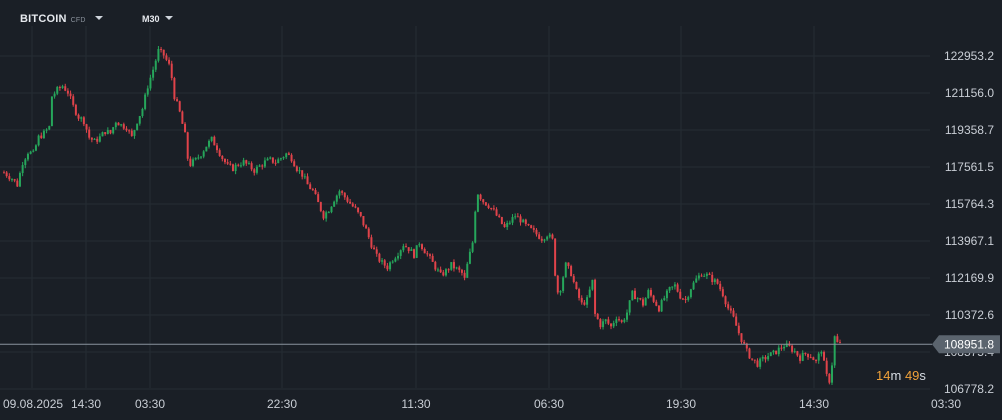  I want to click on price-tick-label: 115764.3, so click(969, 204).